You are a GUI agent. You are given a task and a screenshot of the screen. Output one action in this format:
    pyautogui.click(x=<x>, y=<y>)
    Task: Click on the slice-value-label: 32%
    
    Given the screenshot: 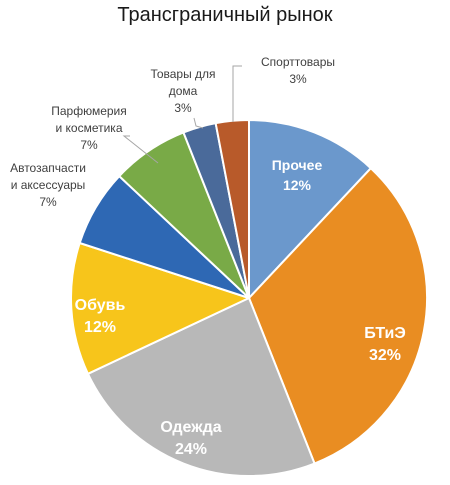 What is the action you would take?
    pyautogui.click(x=385, y=355)
    